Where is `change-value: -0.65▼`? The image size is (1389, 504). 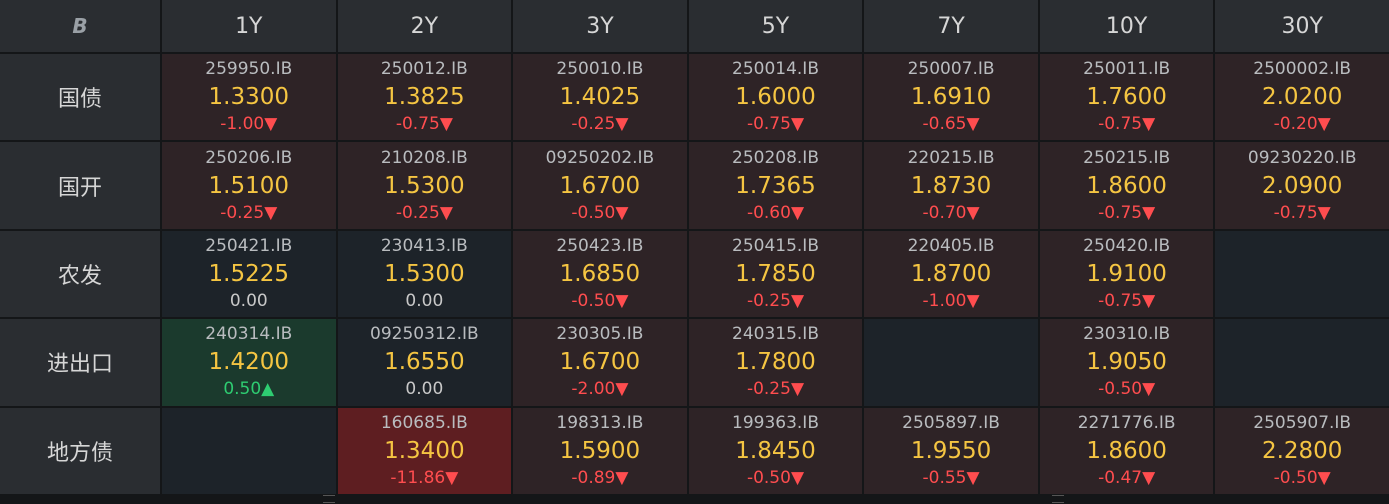
change-value: -0.65▼ is located at coordinates (951, 124).